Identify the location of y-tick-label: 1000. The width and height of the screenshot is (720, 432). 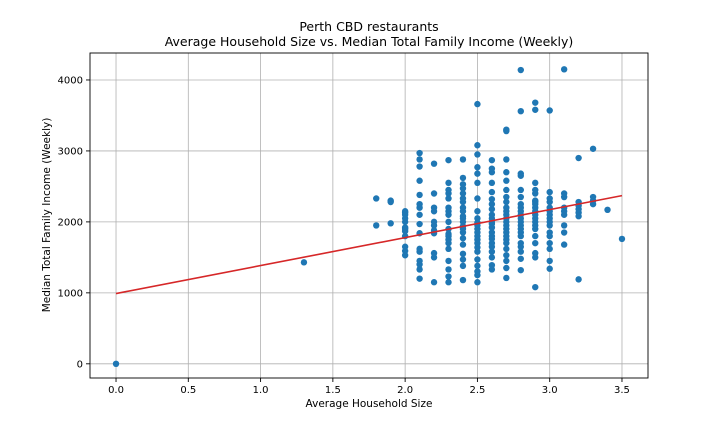
(70, 293).